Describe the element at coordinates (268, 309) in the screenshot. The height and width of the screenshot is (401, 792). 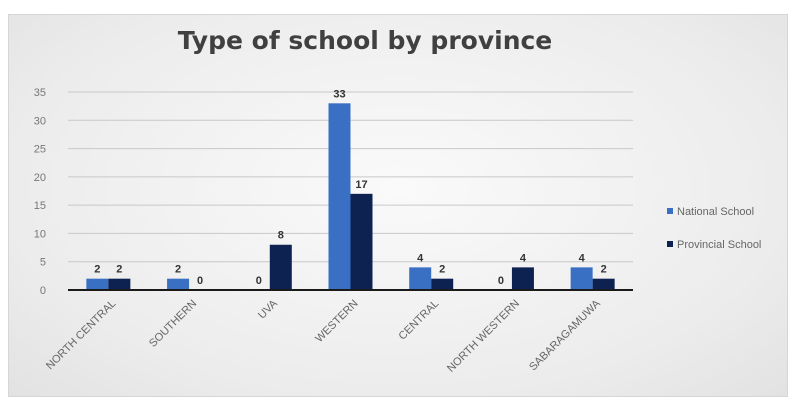
I see `x-tick-label: UVA` at that location.